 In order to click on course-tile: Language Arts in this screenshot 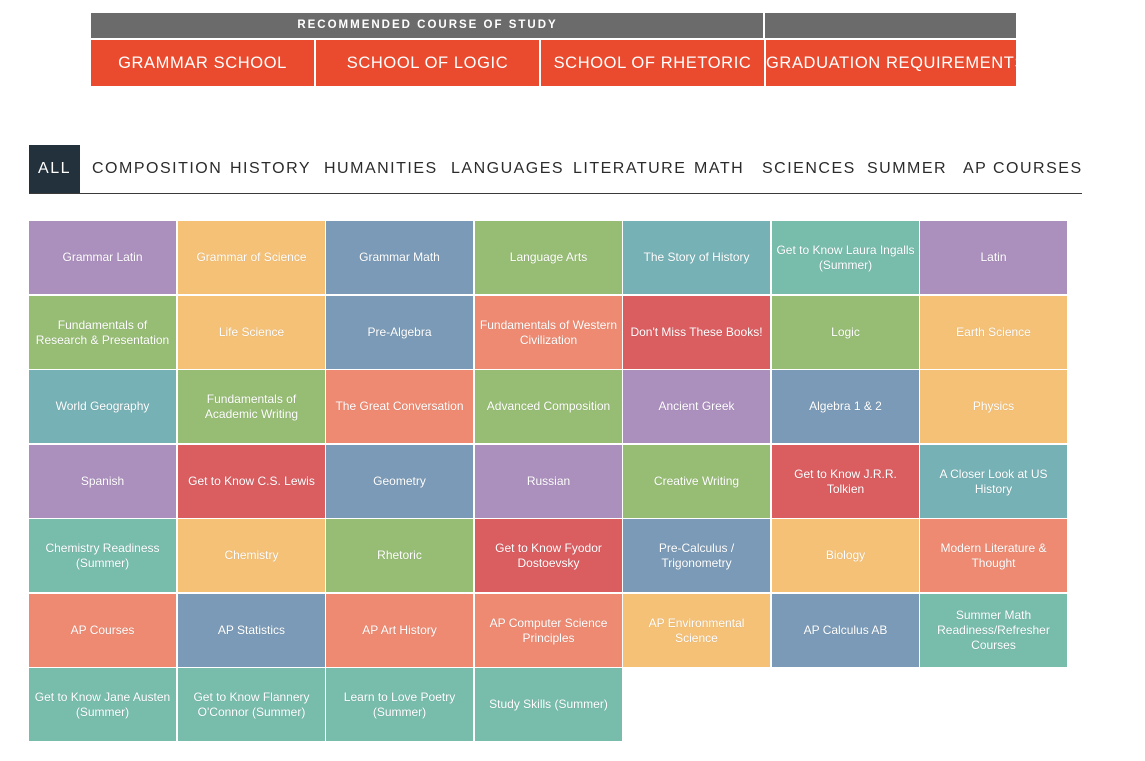, I will do `click(548, 257)`.